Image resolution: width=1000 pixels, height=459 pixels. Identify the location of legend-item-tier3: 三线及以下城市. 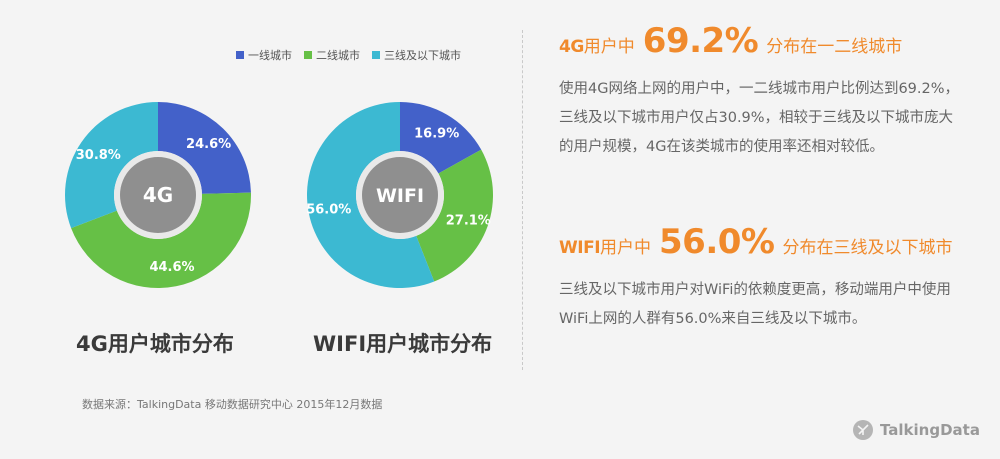
(416, 55).